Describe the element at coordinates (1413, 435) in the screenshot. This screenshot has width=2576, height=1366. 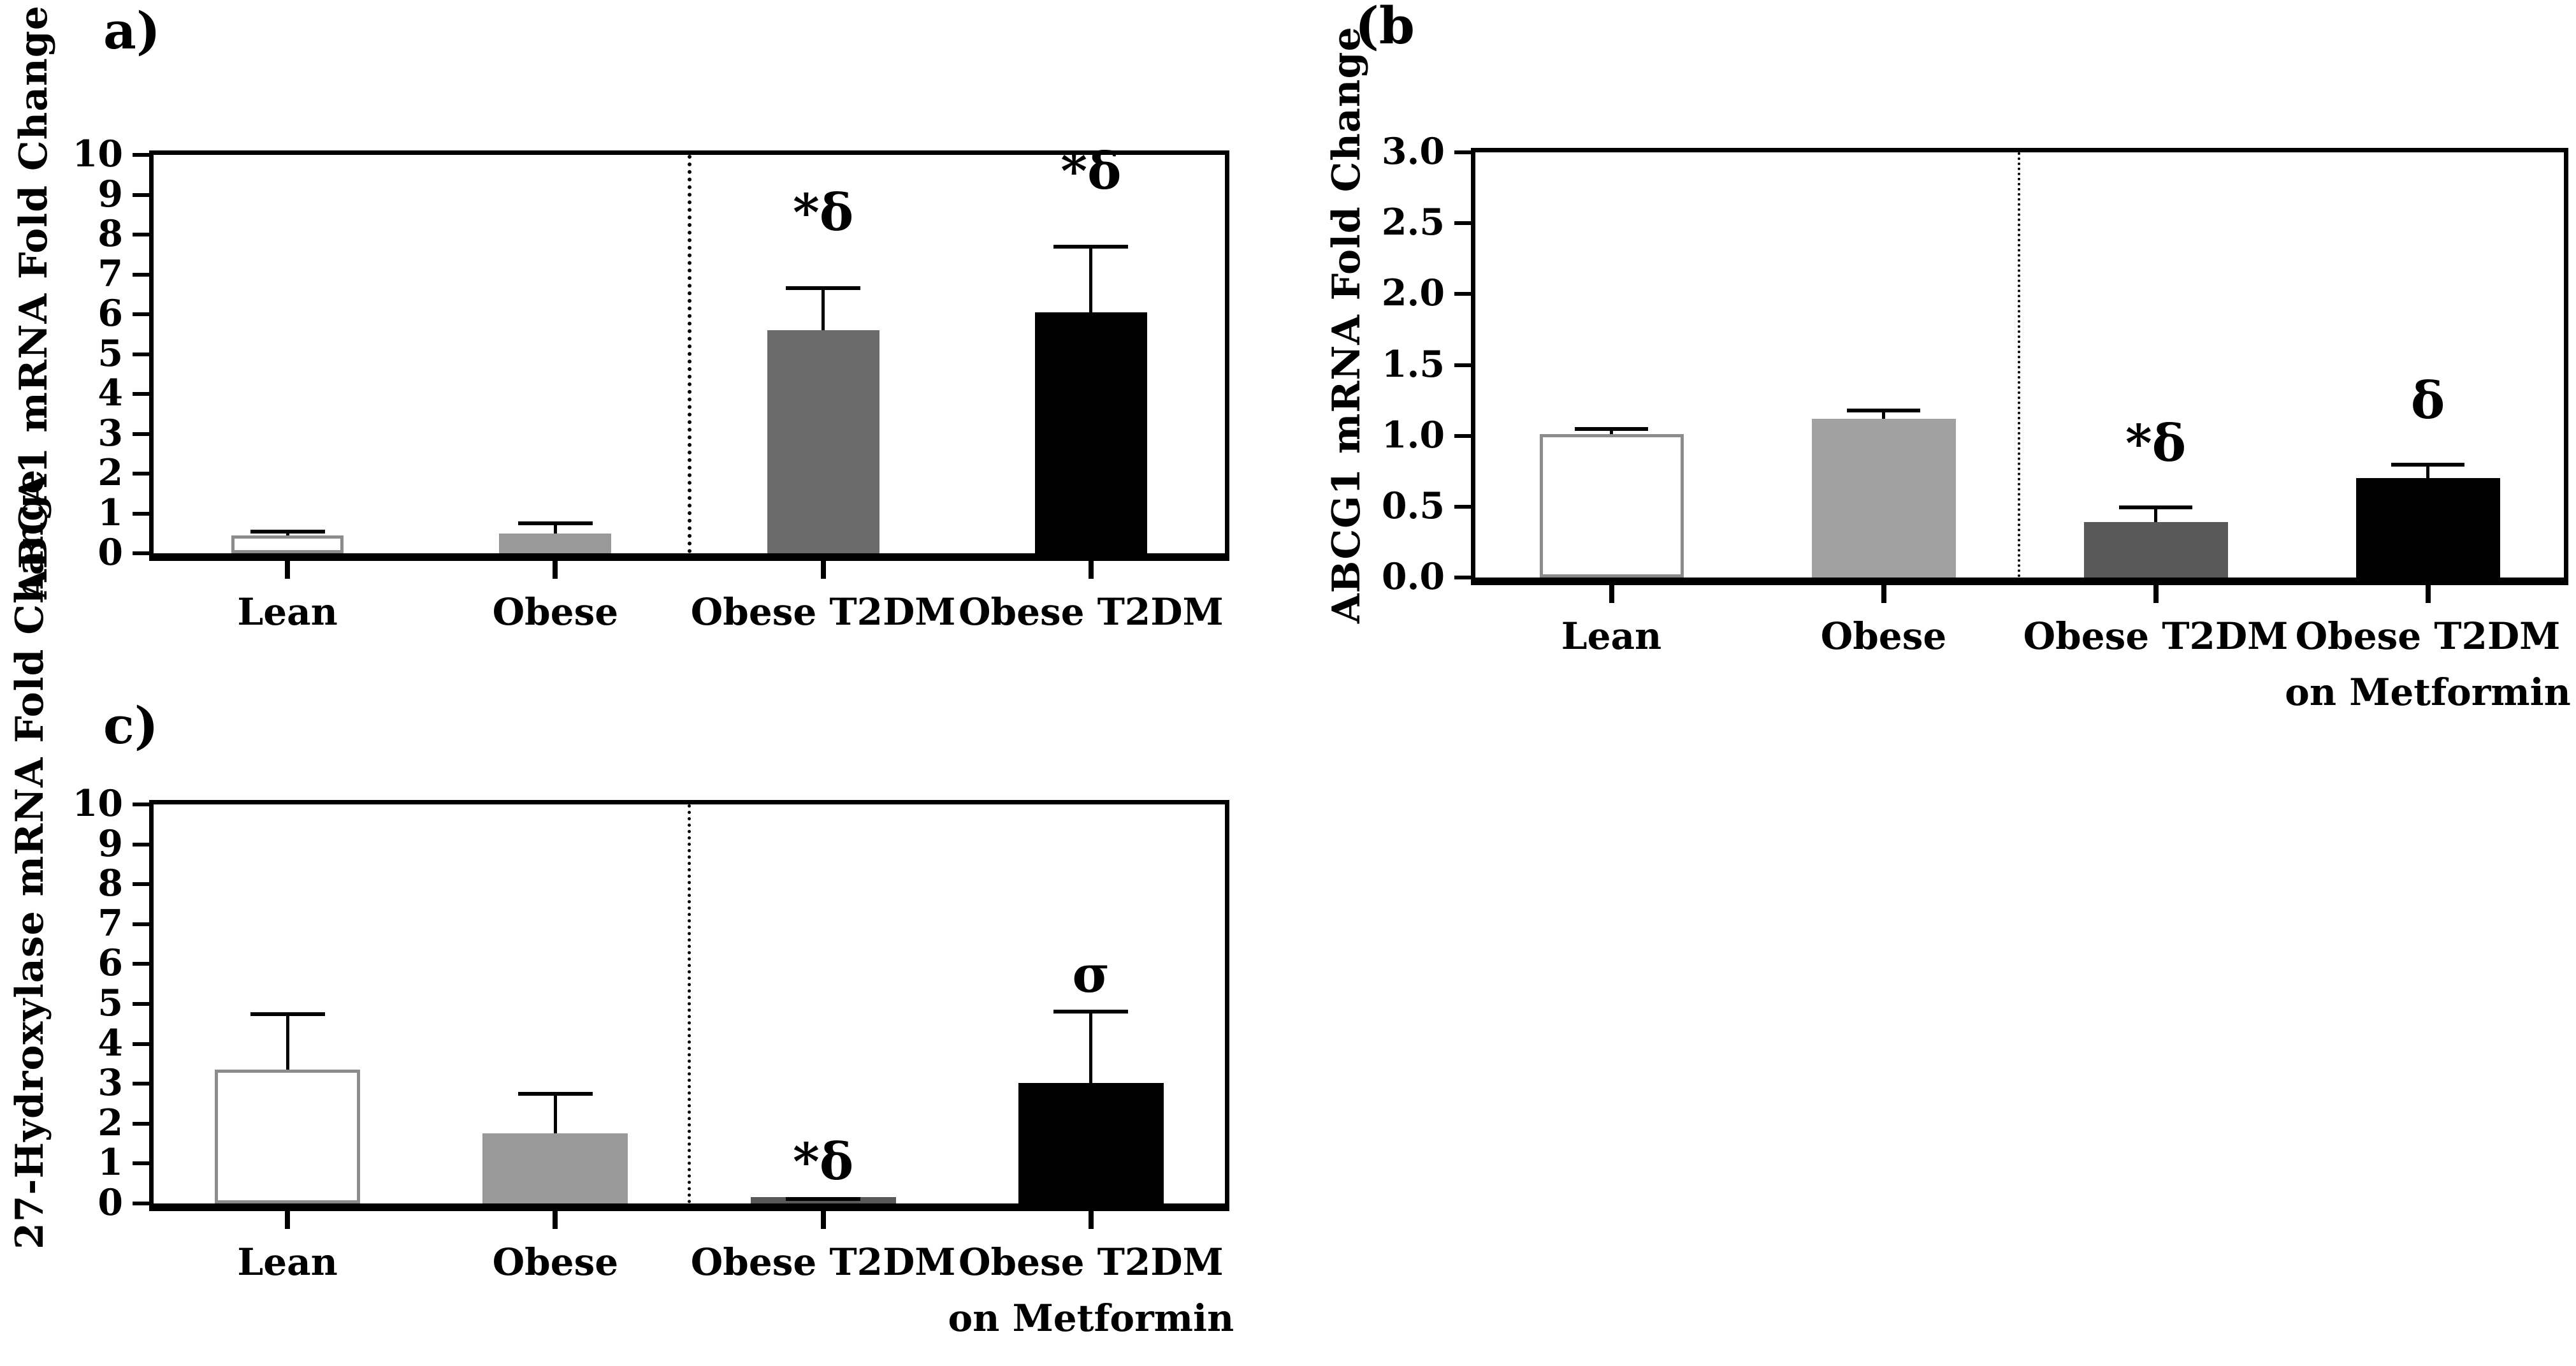
I see `y-axis-tick-label: 1.0` at that location.